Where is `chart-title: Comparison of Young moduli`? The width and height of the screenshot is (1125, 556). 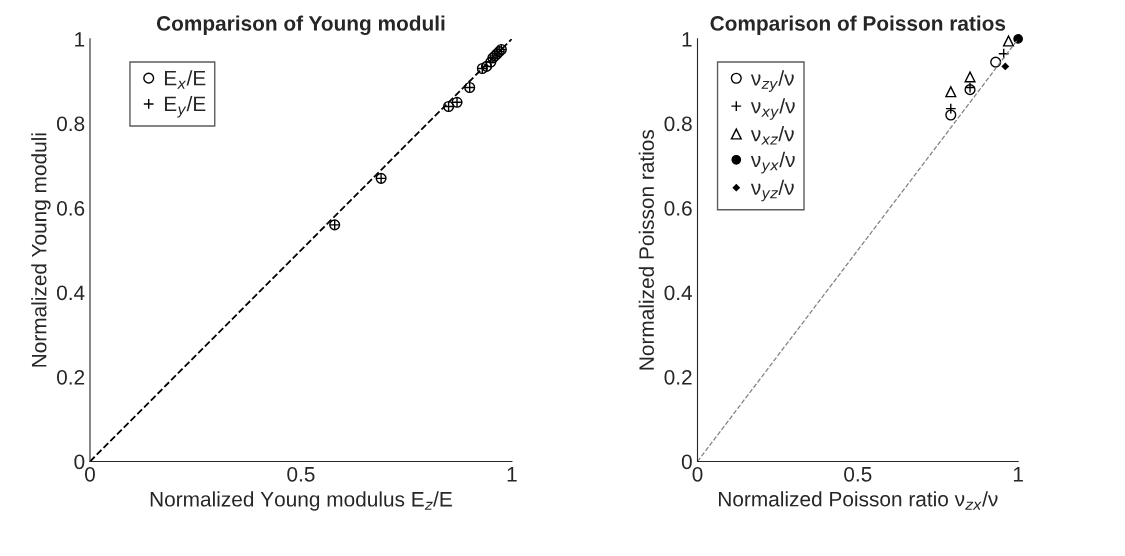
chart-title: Comparison of Young moduli is located at coordinates (300, 25).